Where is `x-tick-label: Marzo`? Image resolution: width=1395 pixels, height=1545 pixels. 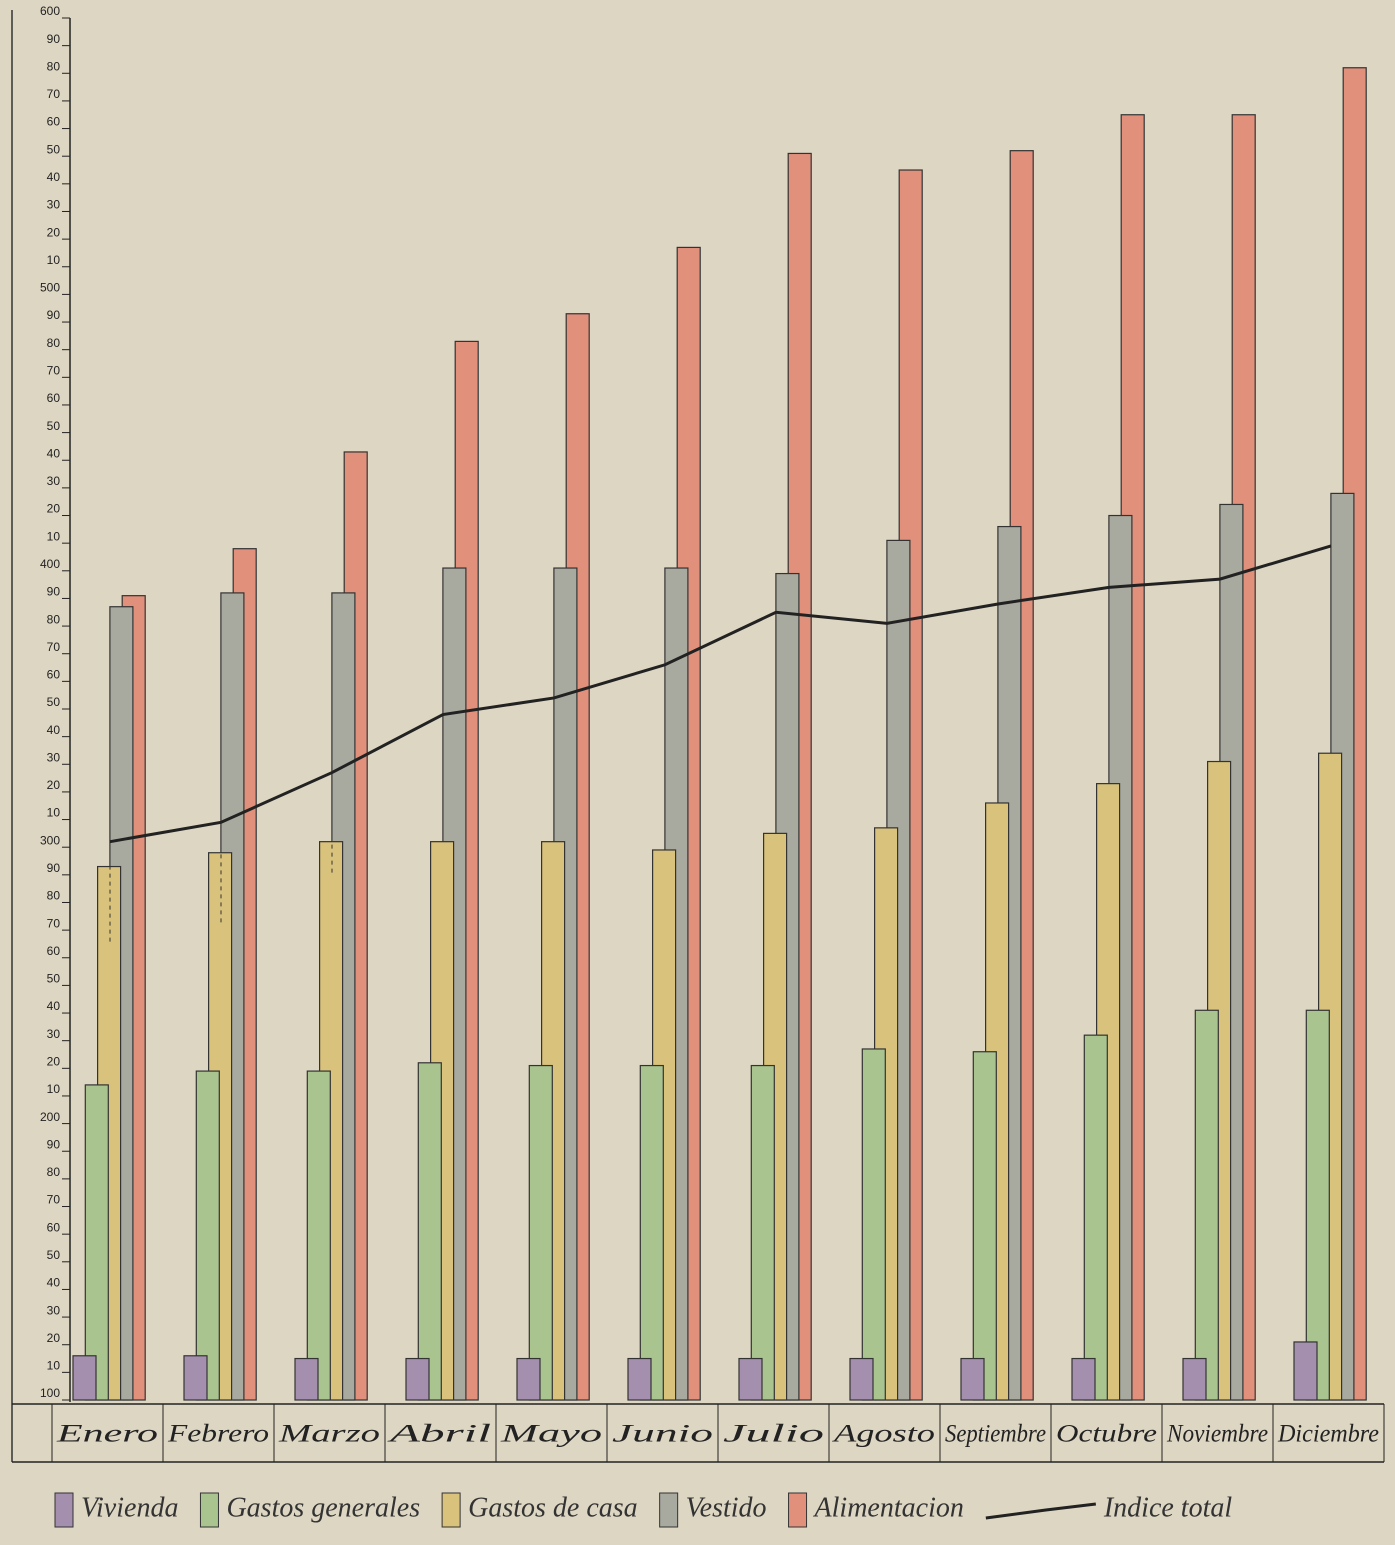 x-tick-label: Marzo is located at coordinates (328, 1434).